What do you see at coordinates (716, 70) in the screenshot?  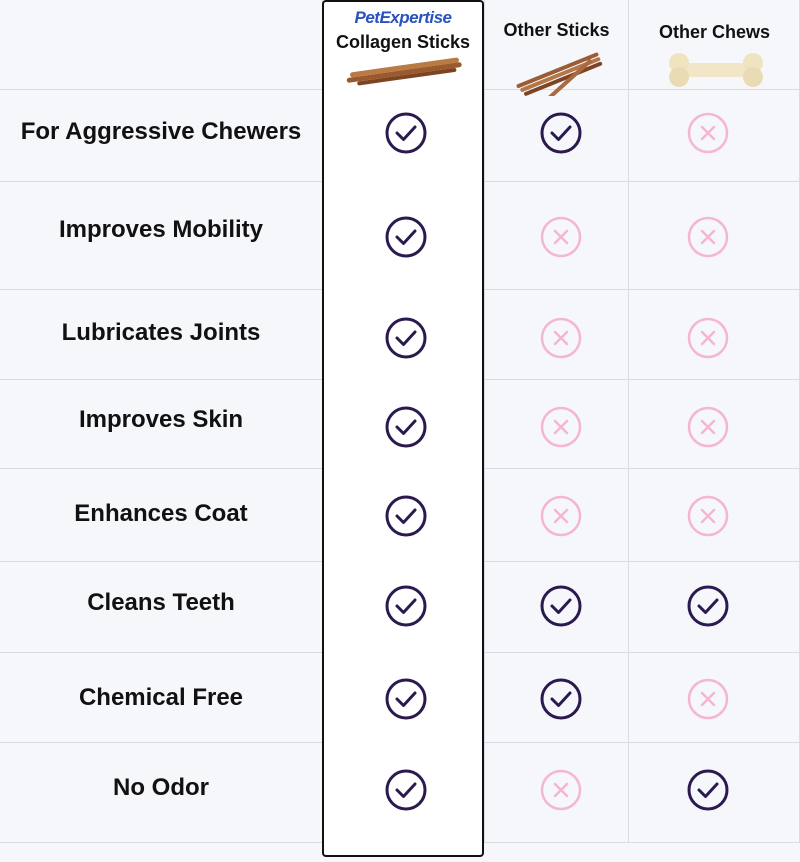 I see `other-chews-image` at bounding box center [716, 70].